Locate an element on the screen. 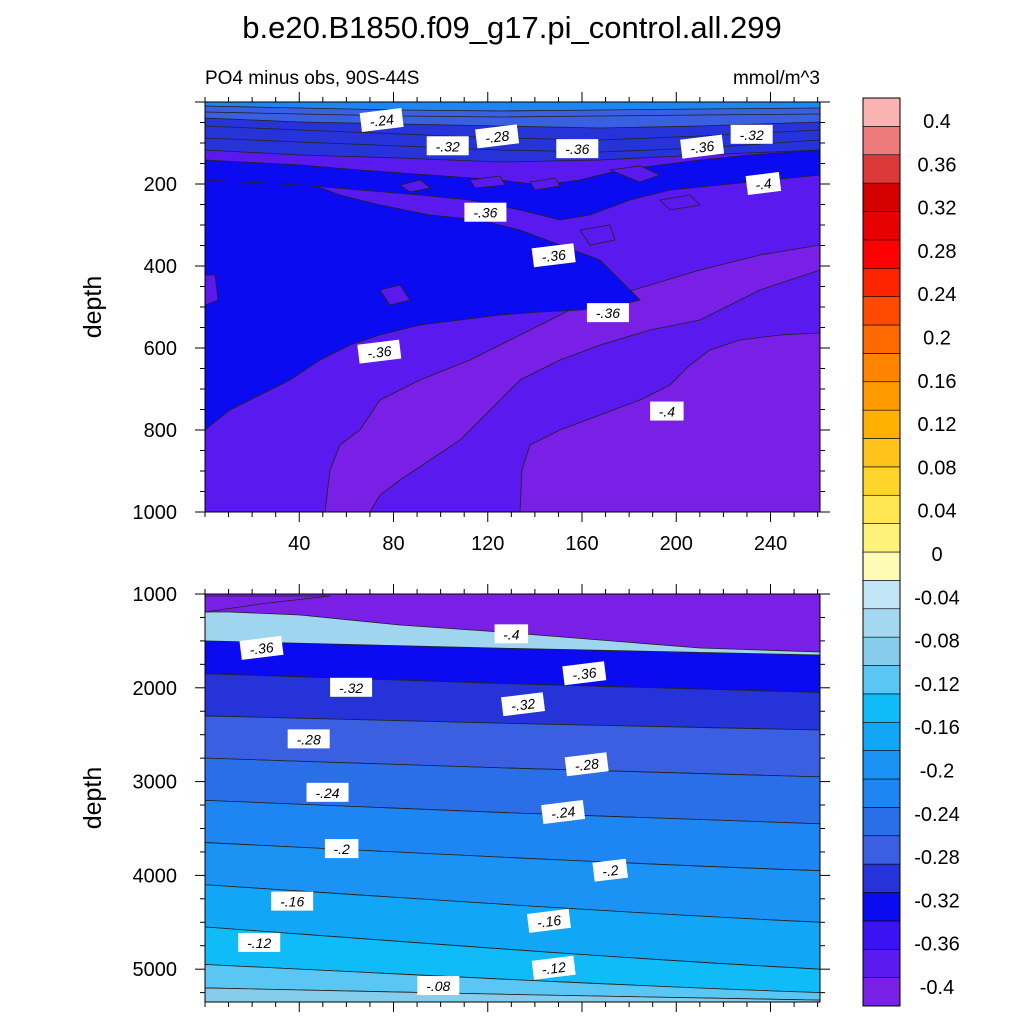 This screenshot has height=1024, width=1024. contour-label: -.24 is located at coordinates (327, 792).